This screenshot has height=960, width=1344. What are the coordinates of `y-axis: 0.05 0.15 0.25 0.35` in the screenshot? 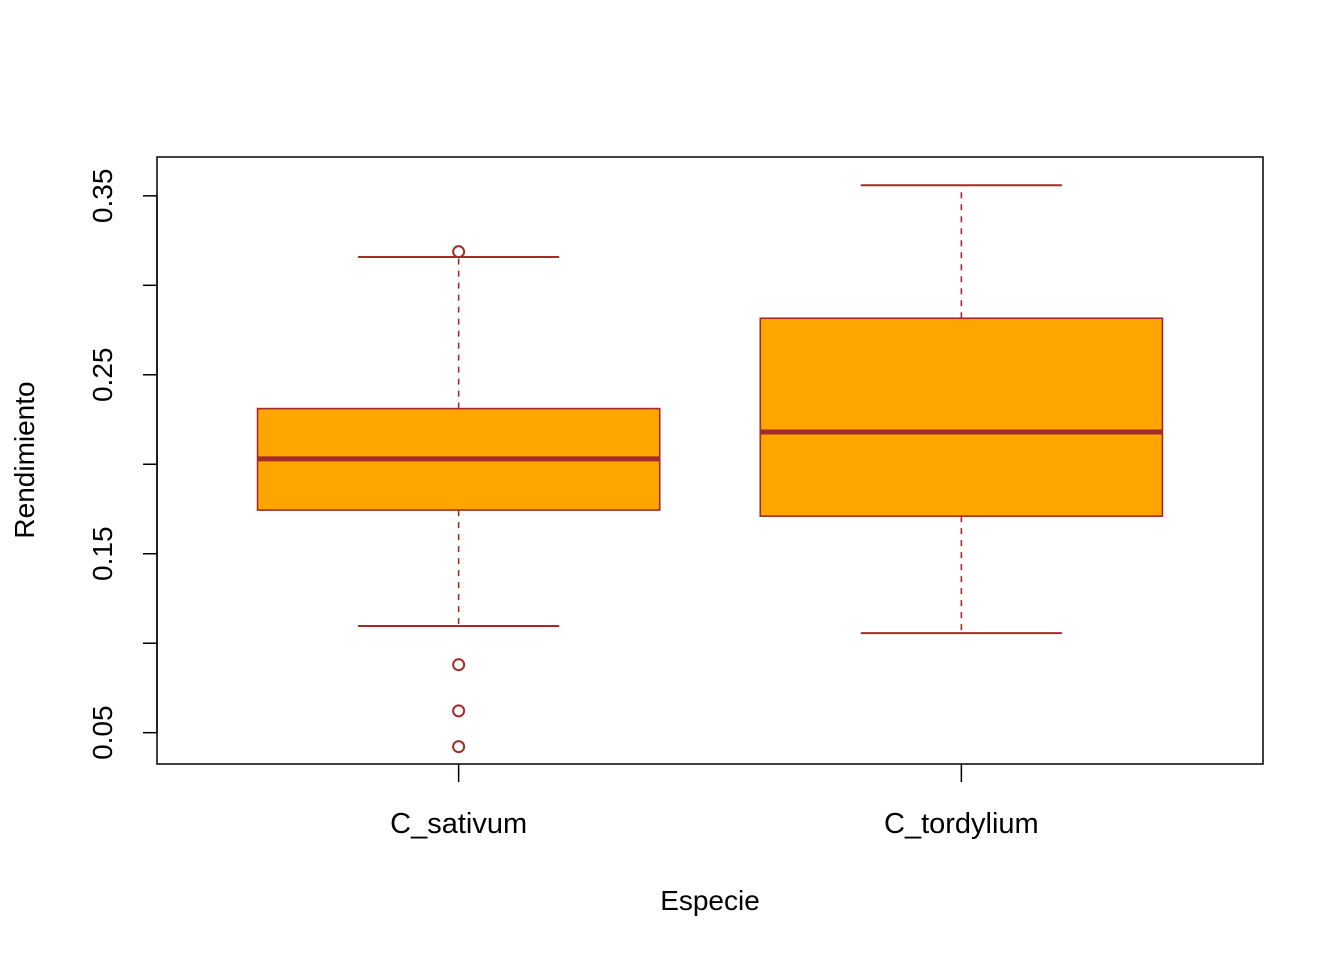 It's located at (122, 464).